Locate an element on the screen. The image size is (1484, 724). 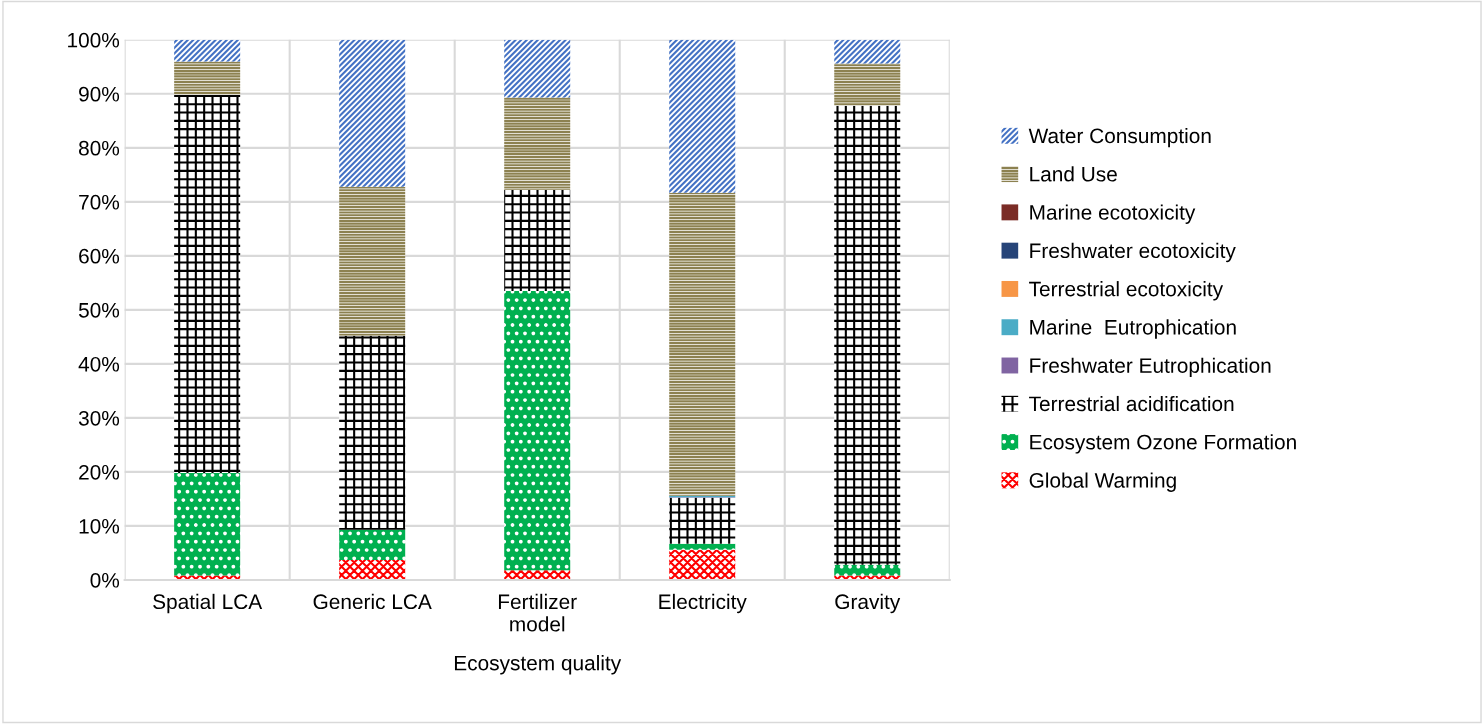
y-tick-label: 90% is located at coordinates (99, 94).